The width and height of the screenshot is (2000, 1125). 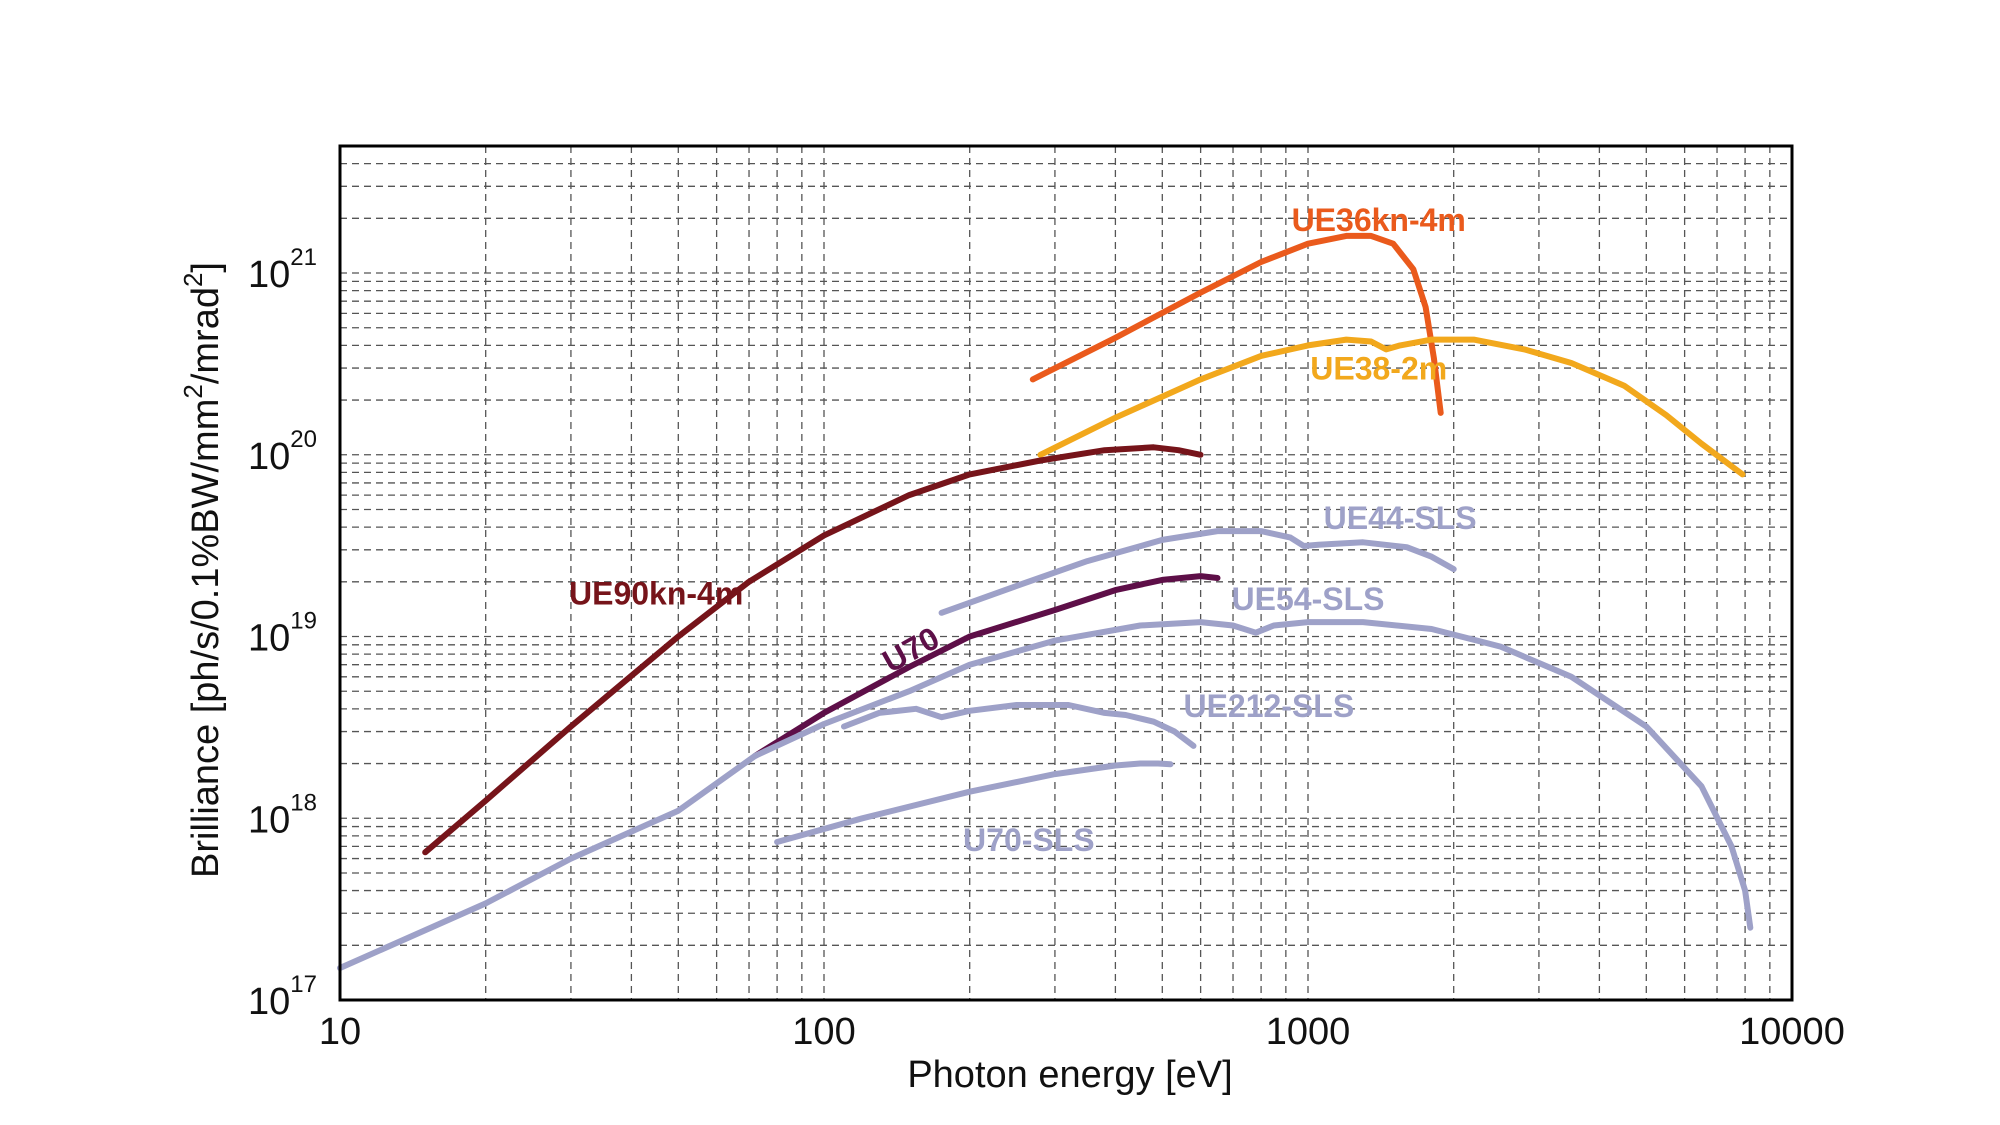 I want to click on series-line-u70-sls, so click(x=974, y=802).